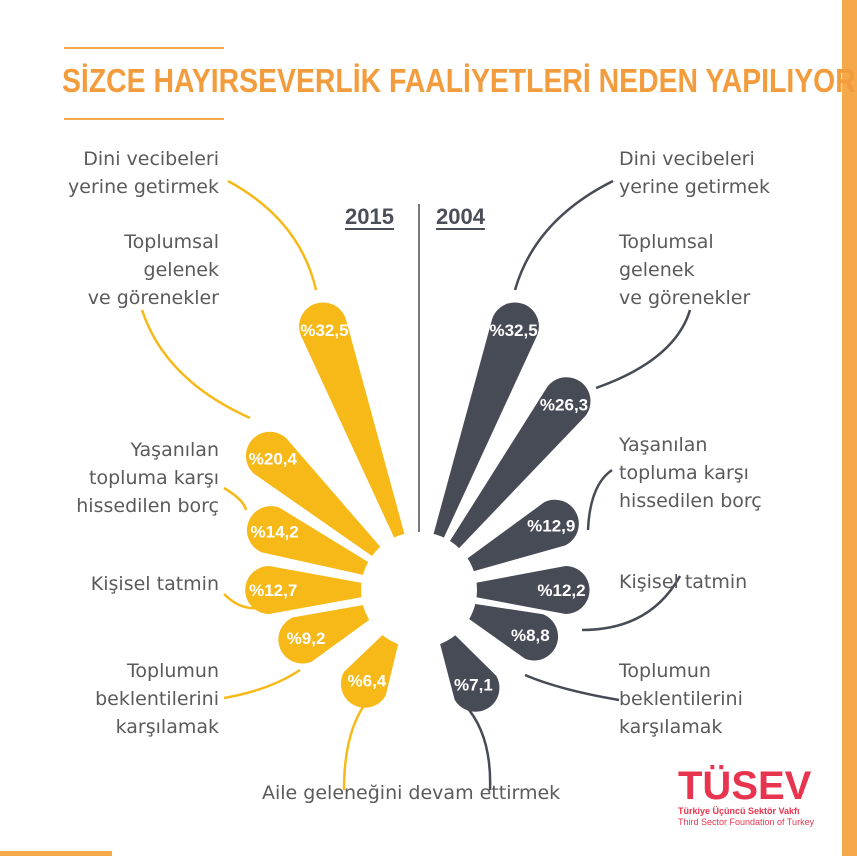 This screenshot has width=857, height=856. Describe the element at coordinates (694, 173) in the screenshot. I see `right-label-dini: Dini vecibeleri yerine getirmek` at that location.